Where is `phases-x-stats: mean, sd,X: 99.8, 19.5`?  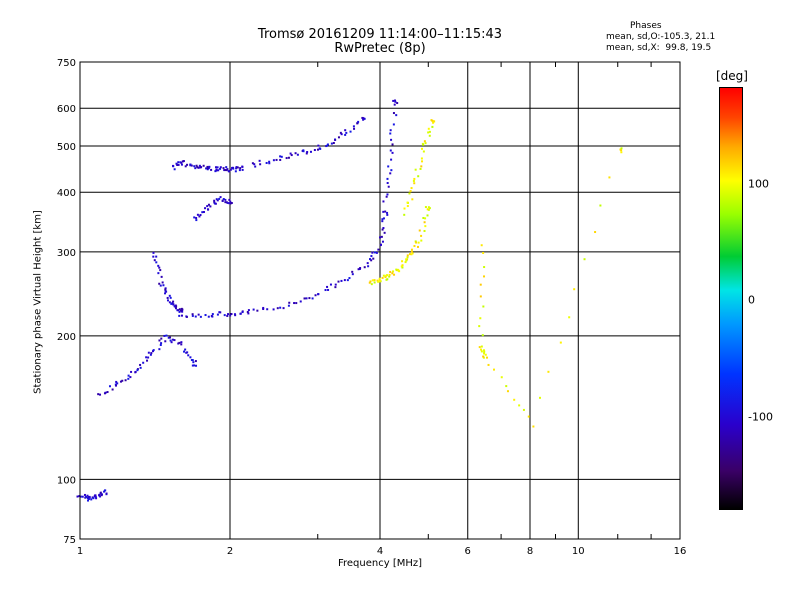
phases-x-stats: mean, sd,X: 99.8, 19.5 is located at coordinates (659, 48).